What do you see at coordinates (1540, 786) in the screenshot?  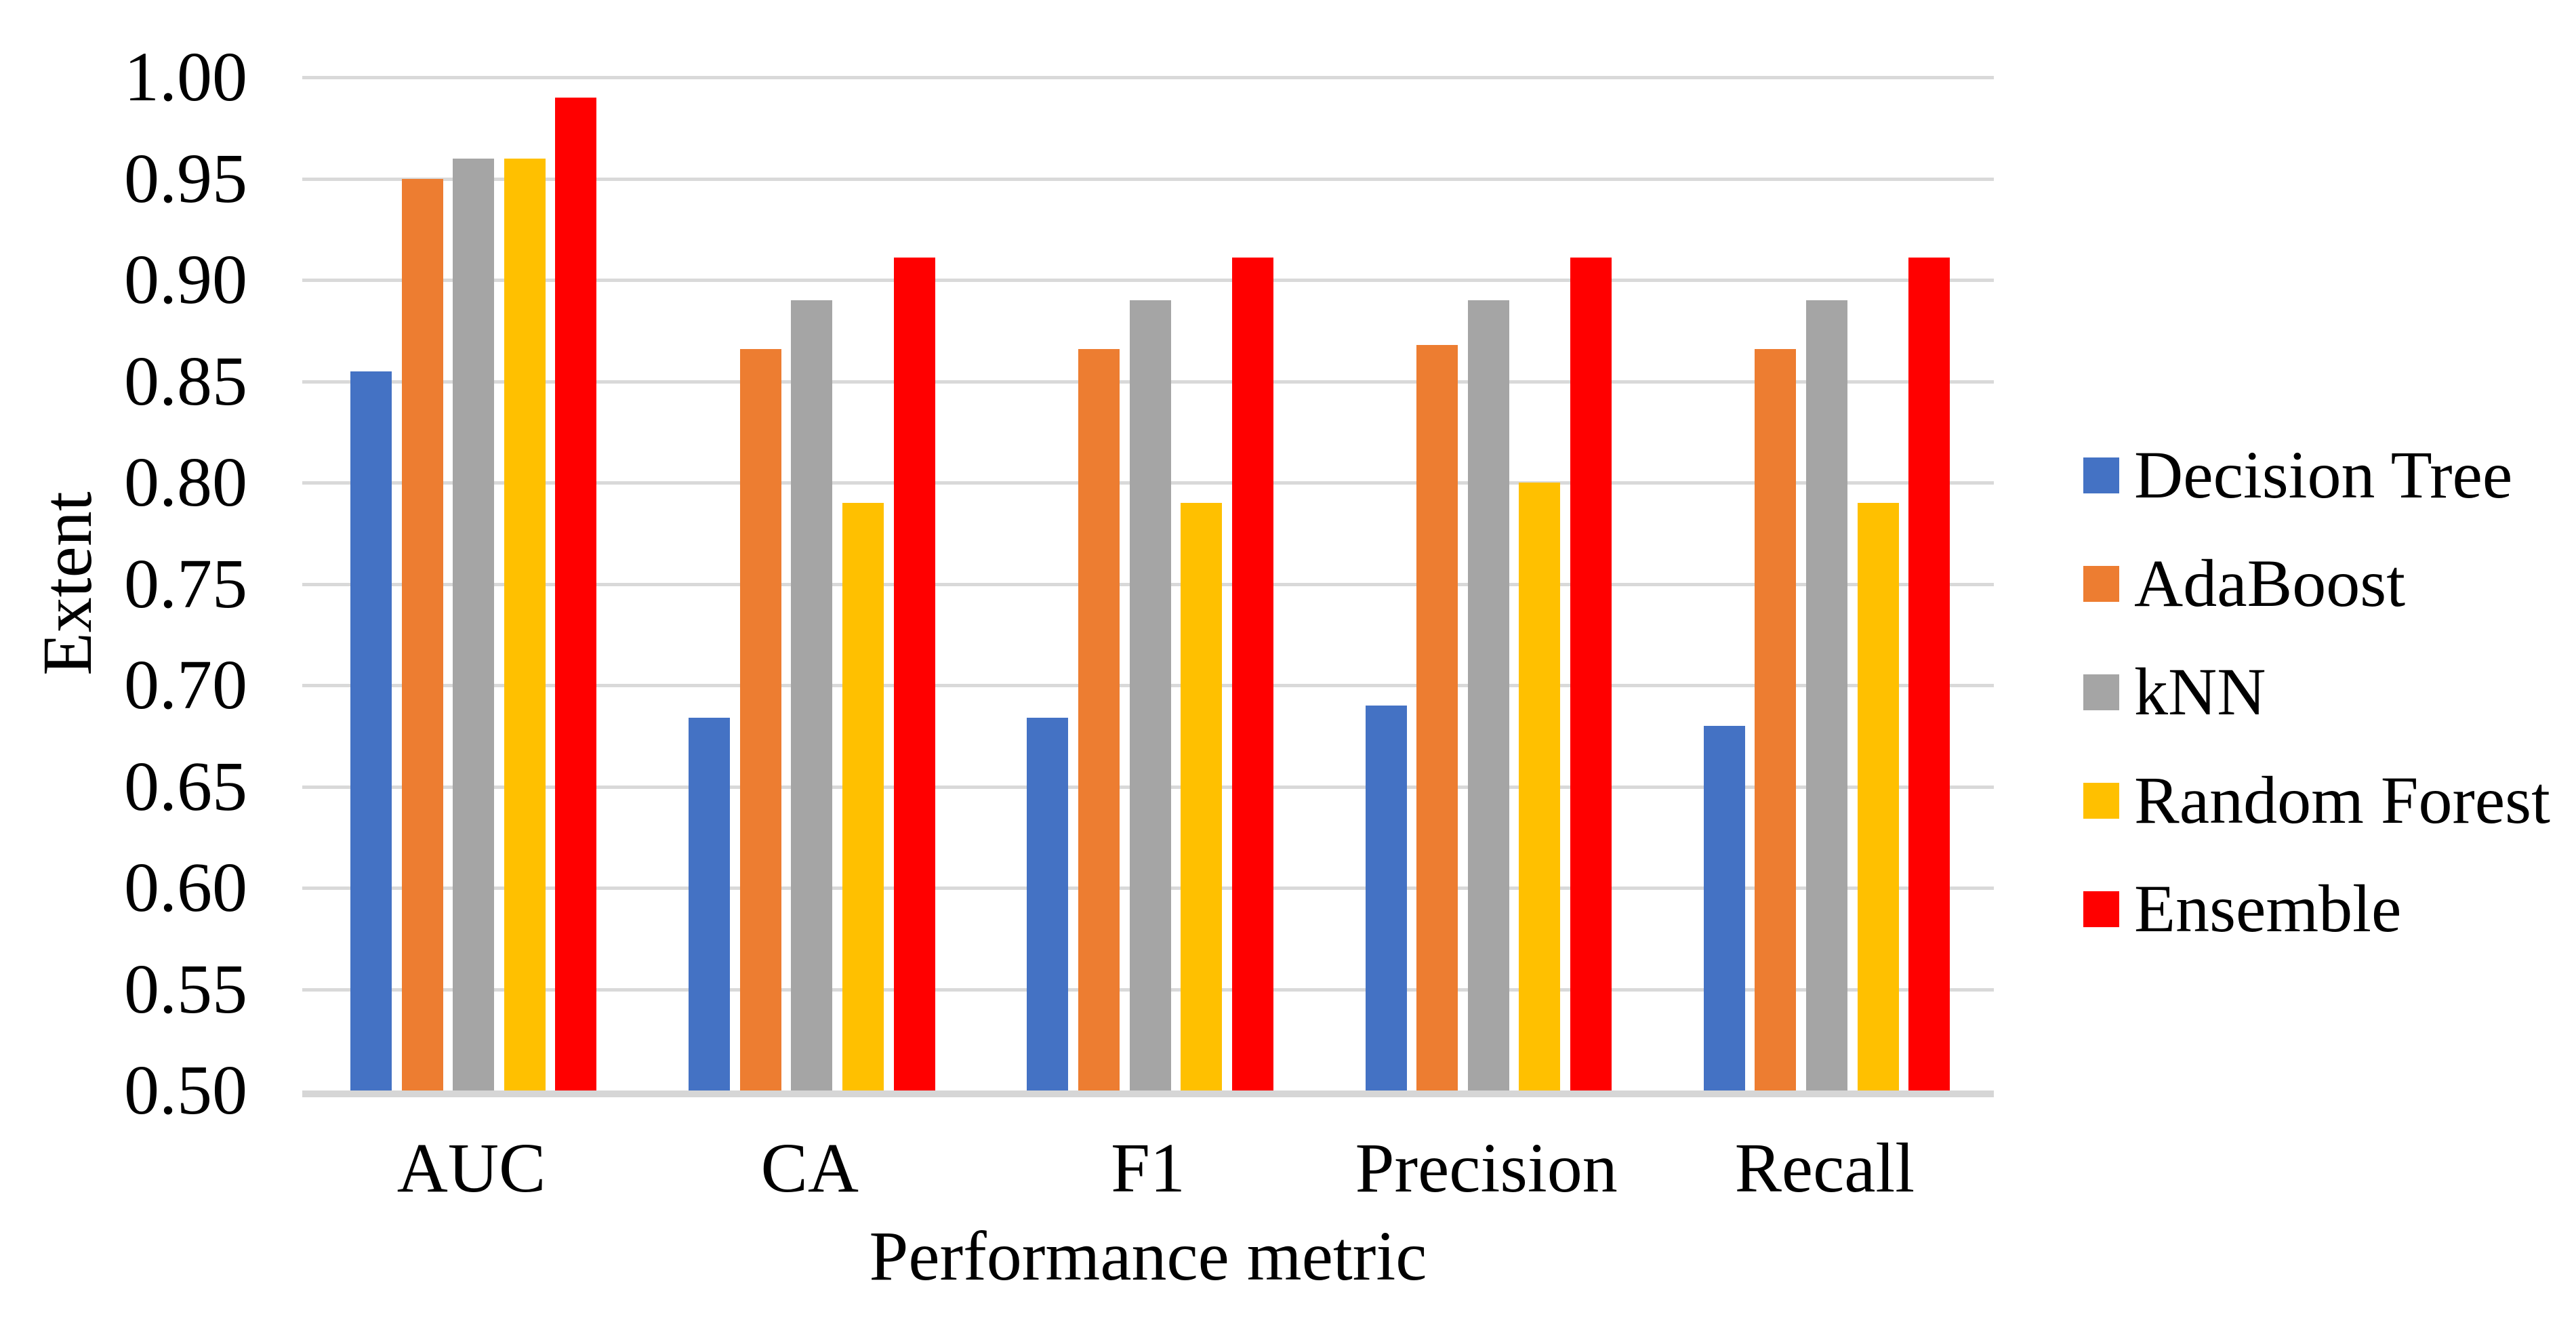 I see `bar-precision-random-forest` at bounding box center [1540, 786].